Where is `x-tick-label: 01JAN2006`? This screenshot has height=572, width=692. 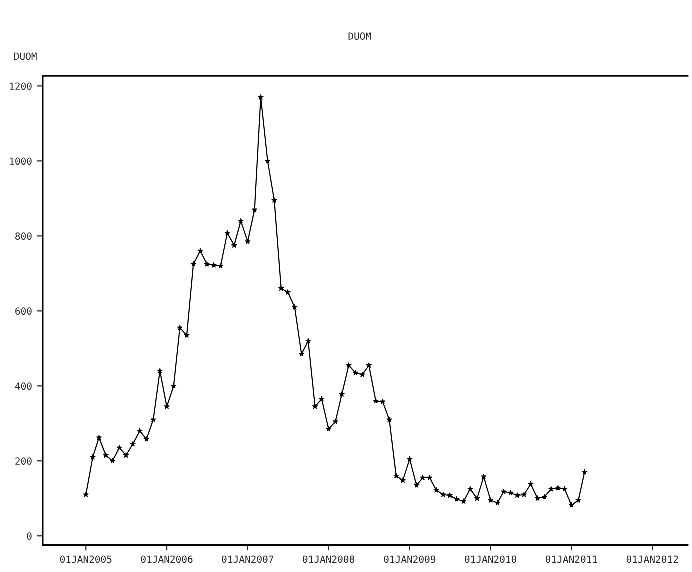 x-tick-label: 01JAN2006 is located at coordinates (167, 560).